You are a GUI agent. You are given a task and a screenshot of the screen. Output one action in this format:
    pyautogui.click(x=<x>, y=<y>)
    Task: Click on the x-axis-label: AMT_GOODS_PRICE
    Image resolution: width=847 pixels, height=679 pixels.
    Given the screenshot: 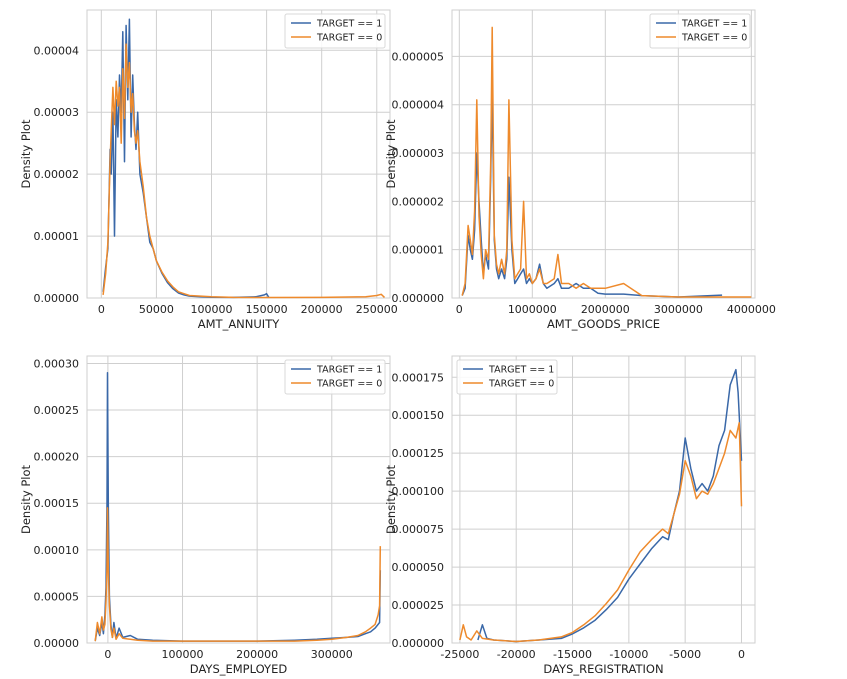 What is the action you would take?
    pyautogui.click(x=603, y=324)
    